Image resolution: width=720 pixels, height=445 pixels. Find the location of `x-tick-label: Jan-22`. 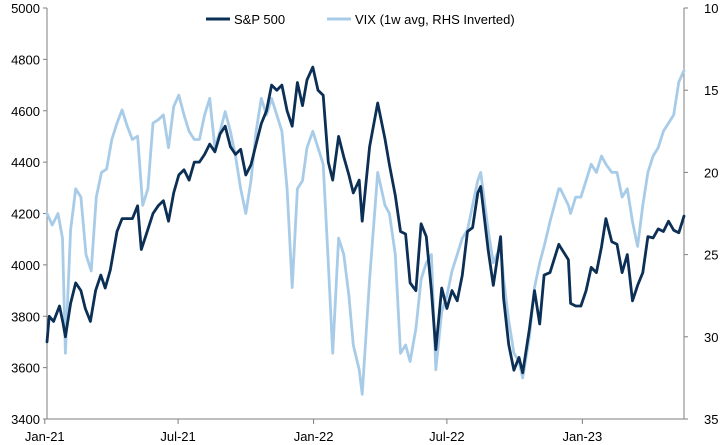

x-tick-label: Jan-22 is located at coordinates (314, 436).